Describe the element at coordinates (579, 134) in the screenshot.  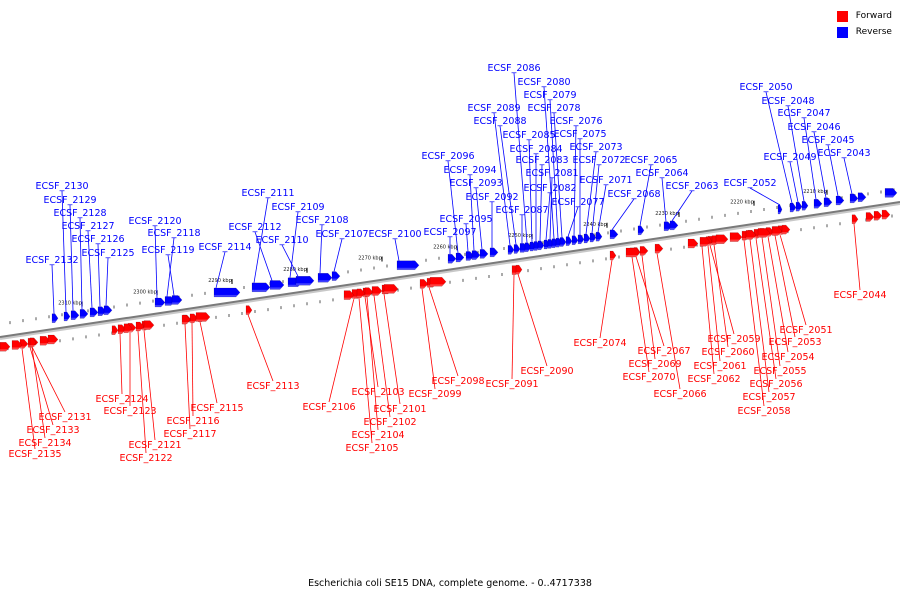
I see `gene-label: ECSF_2075` at that location.